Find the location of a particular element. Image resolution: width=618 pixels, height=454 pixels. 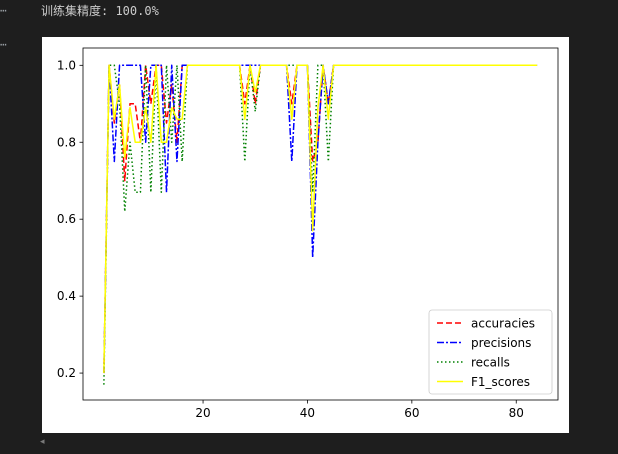

x-tick-label: 20 is located at coordinates (202, 413).